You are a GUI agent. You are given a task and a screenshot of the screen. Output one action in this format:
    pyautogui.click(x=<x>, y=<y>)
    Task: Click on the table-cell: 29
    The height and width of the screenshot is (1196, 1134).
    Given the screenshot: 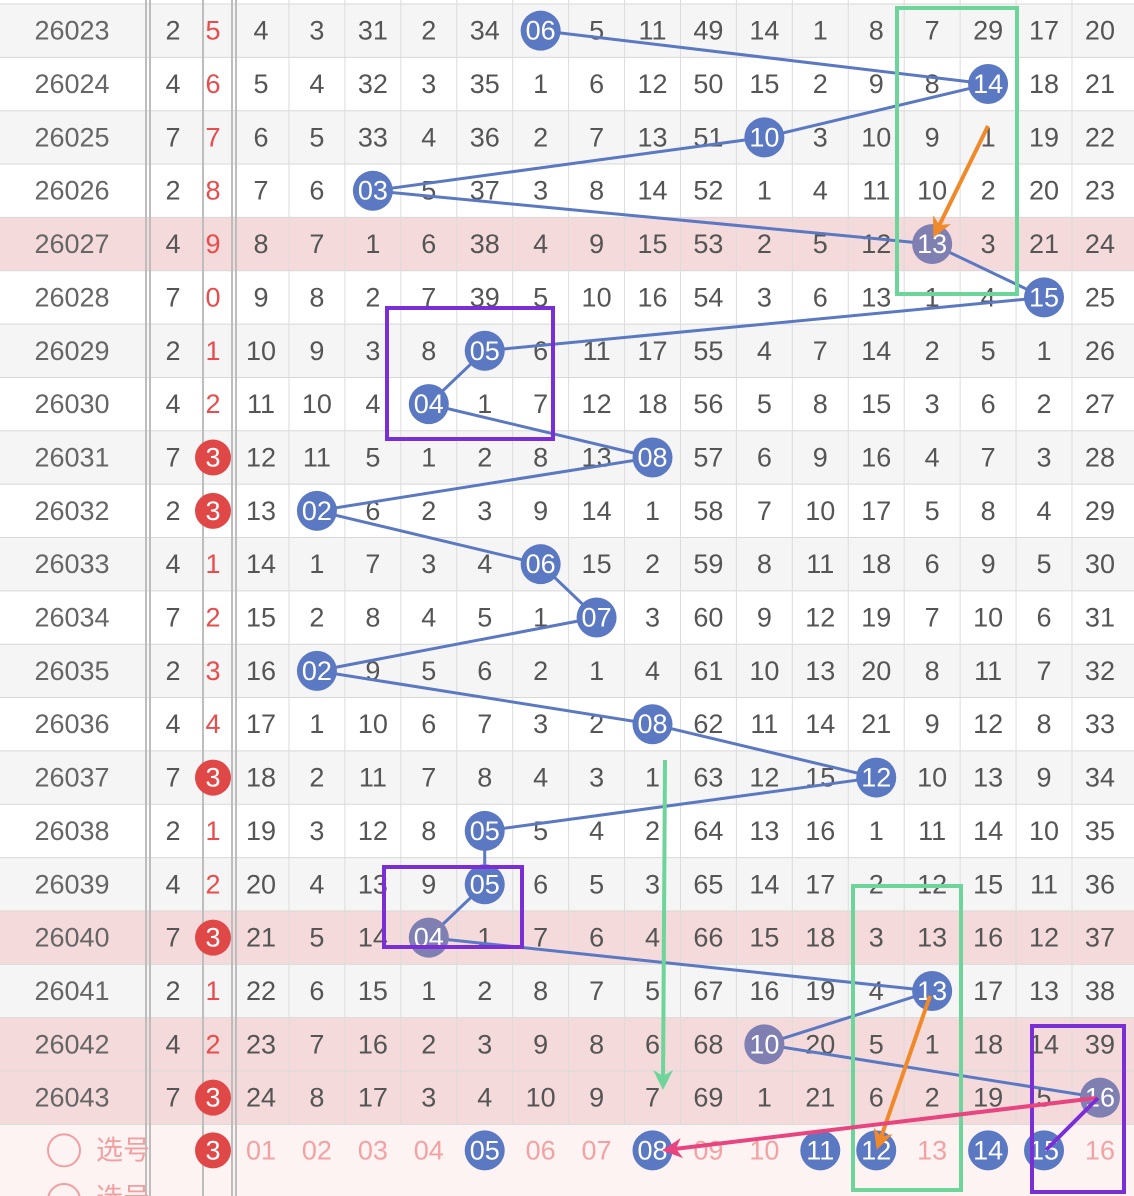 What is the action you would take?
    pyautogui.click(x=1100, y=511)
    